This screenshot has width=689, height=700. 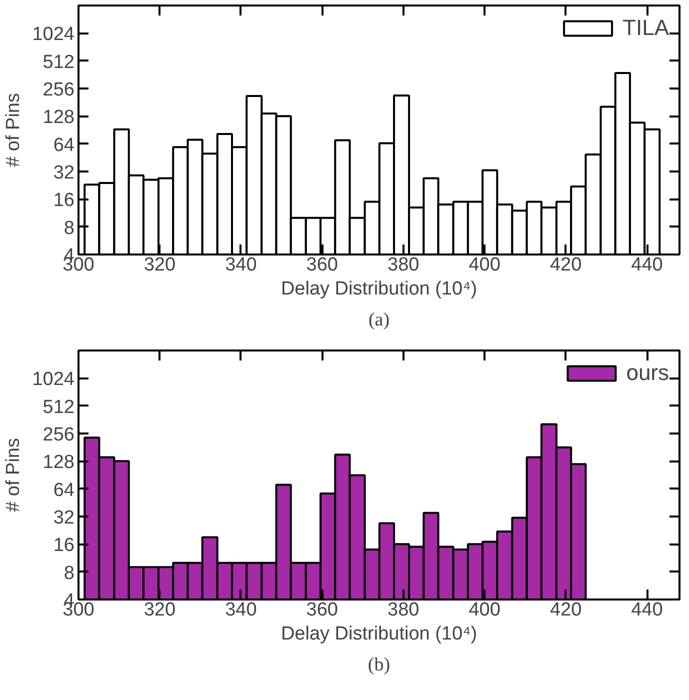 What do you see at coordinates (379, 320) in the screenshot?
I see `text: (a)` at bounding box center [379, 320].